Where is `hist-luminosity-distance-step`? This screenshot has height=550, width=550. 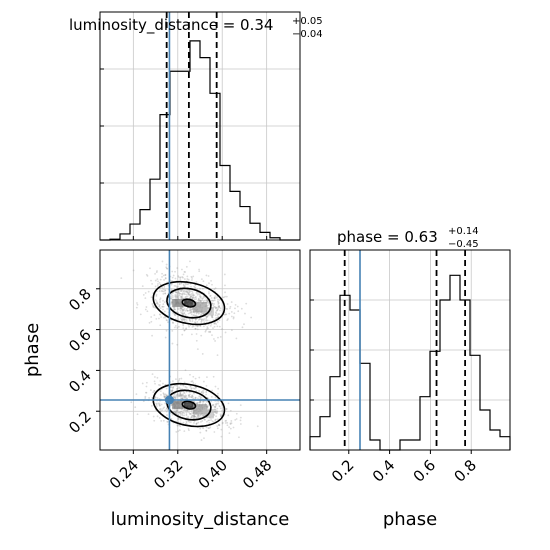 hist-luminosity-distance-step is located at coordinates (200, 140).